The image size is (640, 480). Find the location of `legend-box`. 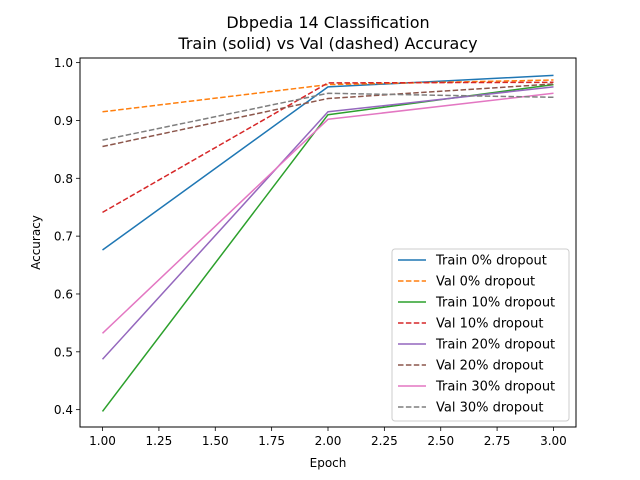

legend-box is located at coordinates (480, 335).